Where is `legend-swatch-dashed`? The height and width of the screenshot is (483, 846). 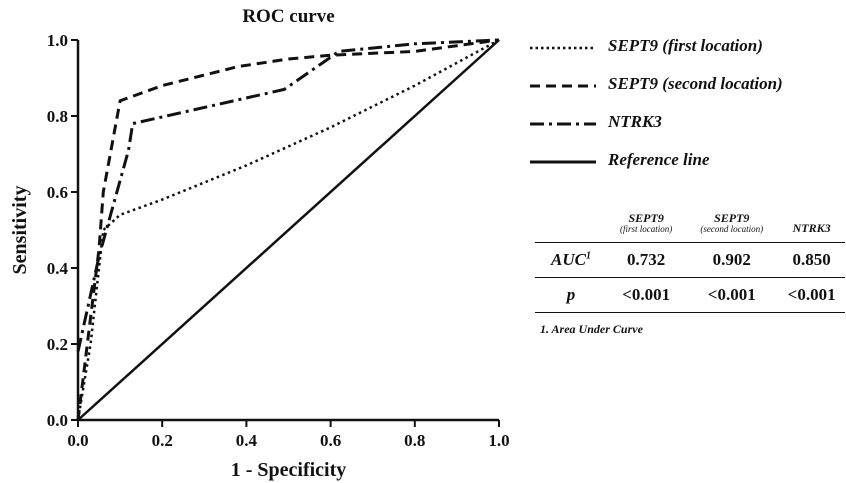 legend-swatch-dashed is located at coordinates (563, 86).